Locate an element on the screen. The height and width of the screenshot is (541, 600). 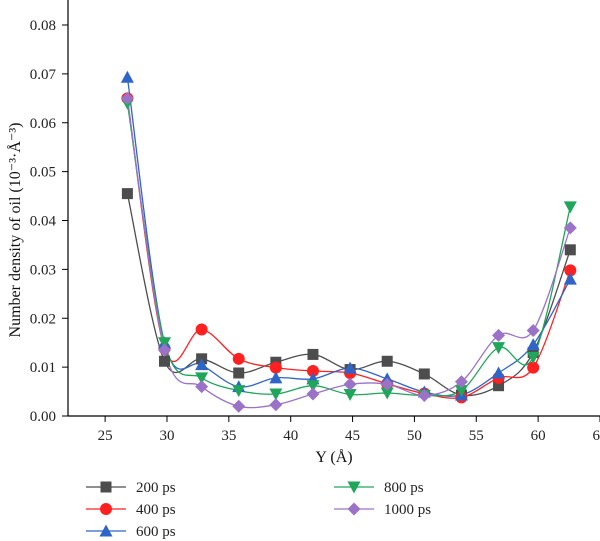
y-tick-label: 0.03 is located at coordinates (43, 270).